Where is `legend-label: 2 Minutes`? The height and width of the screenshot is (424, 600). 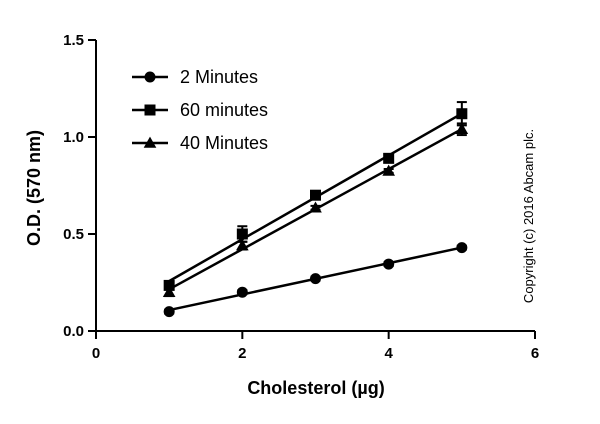 legend-label: 2 Minutes is located at coordinates (219, 77).